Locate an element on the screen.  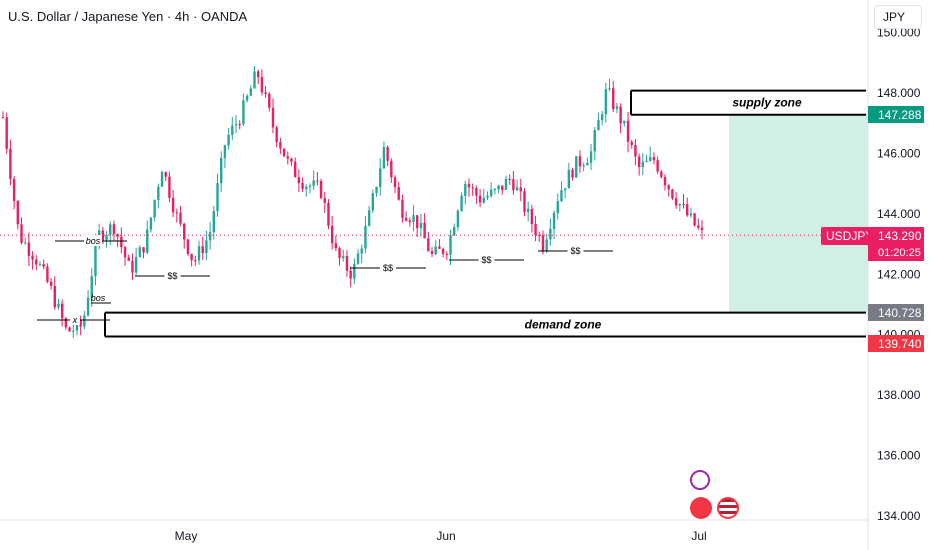
countdown-tag: 01:20:25 is located at coordinates (896, 252).